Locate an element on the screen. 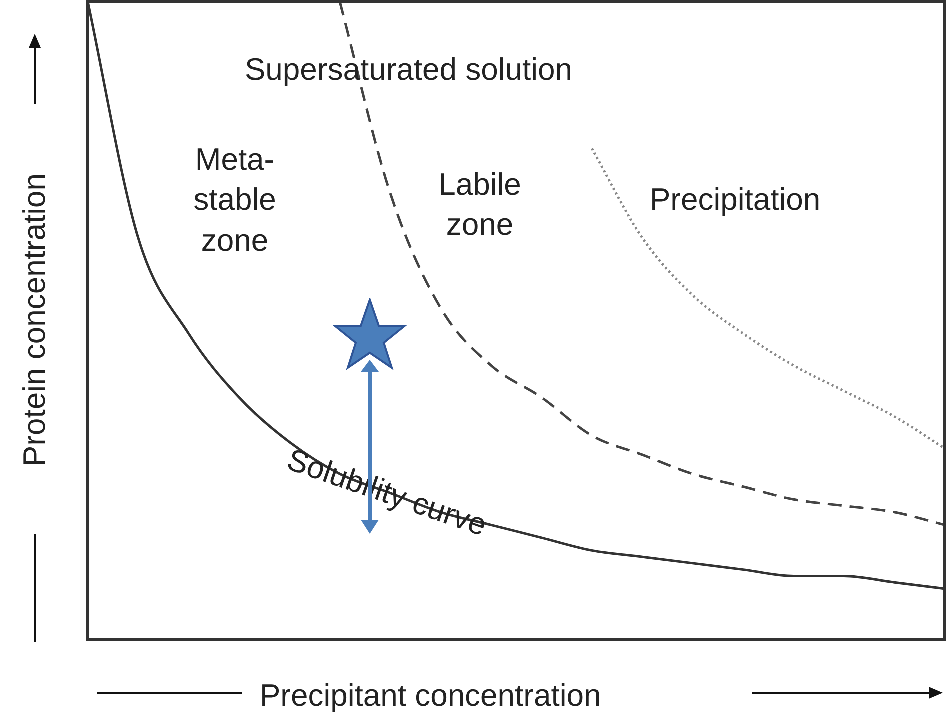 The image size is (947, 723). y-axis-title: Protein concentration is located at coordinates (35, 320).